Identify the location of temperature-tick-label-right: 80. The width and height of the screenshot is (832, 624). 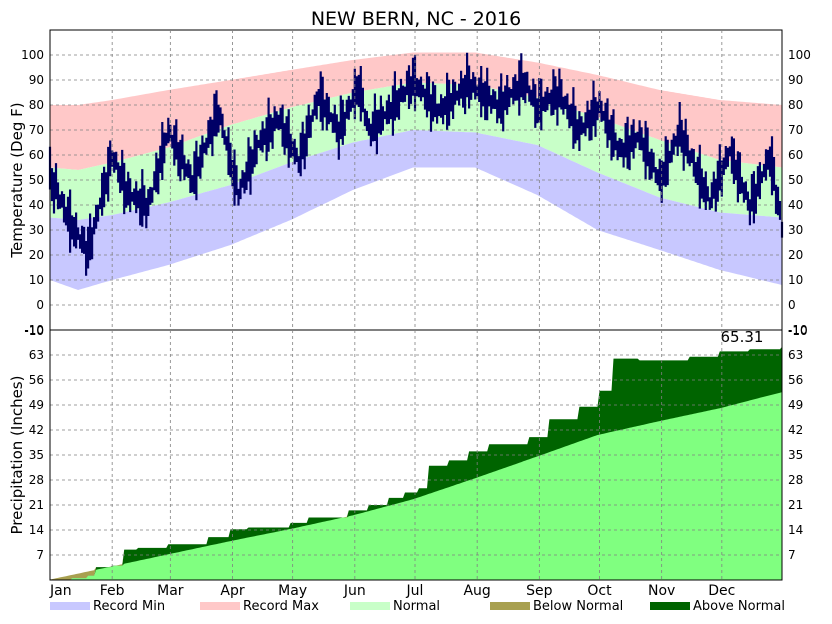
(795, 105).